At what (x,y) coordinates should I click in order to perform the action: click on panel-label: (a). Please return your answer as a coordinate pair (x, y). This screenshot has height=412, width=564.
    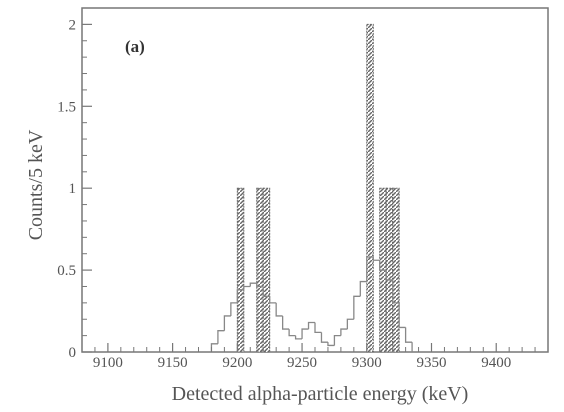
    Looking at the image, I should click on (135, 46).